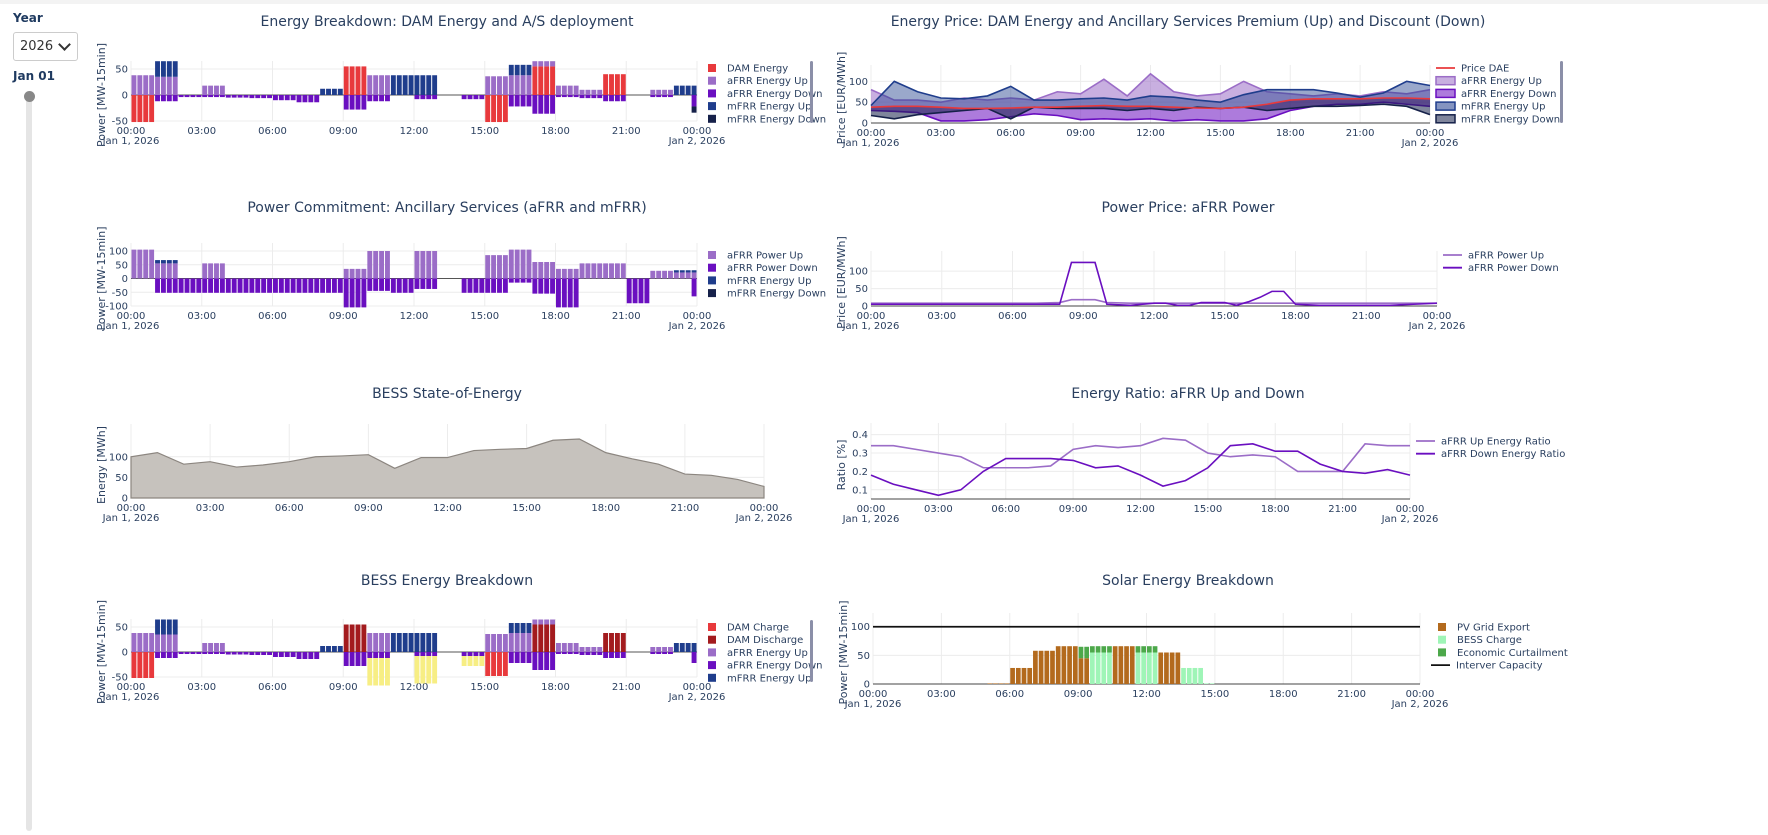  I want to click on legend-entry: DAM Discharge, so click(765, 640).